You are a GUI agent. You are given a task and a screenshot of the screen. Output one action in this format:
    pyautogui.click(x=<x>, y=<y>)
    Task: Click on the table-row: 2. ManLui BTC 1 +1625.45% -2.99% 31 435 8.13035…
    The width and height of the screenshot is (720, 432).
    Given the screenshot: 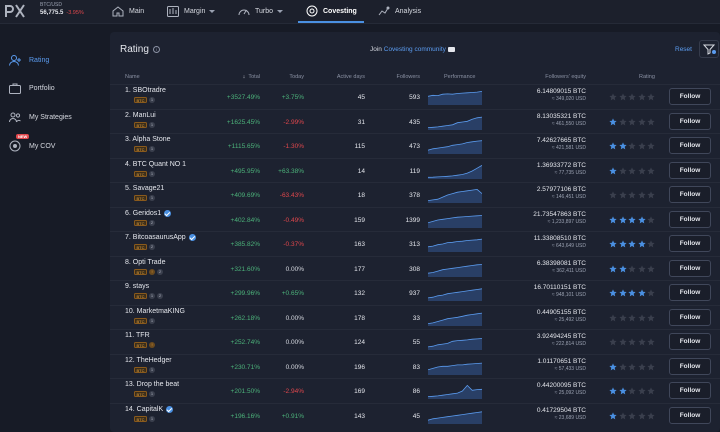 What is the action you would take?
    pyautogui.click(x=415, y=121)
    